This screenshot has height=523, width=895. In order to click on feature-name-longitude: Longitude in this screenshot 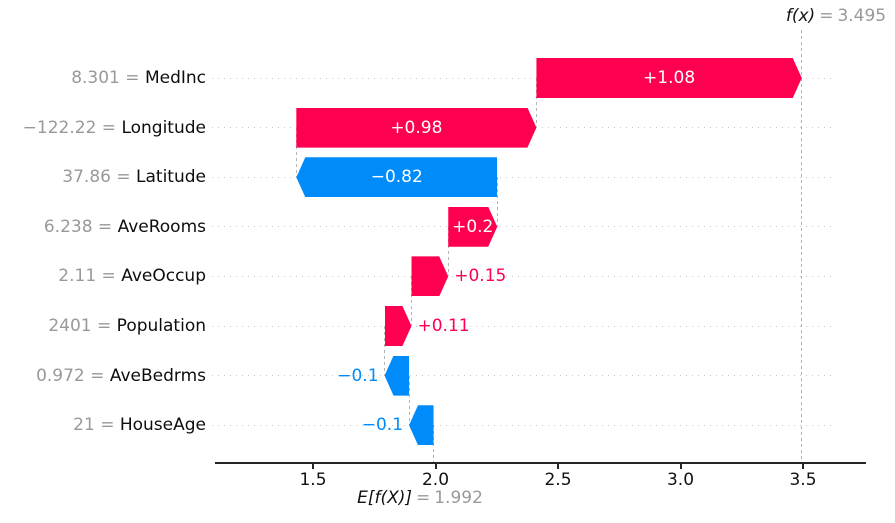, I will do `click(163, 127)`.